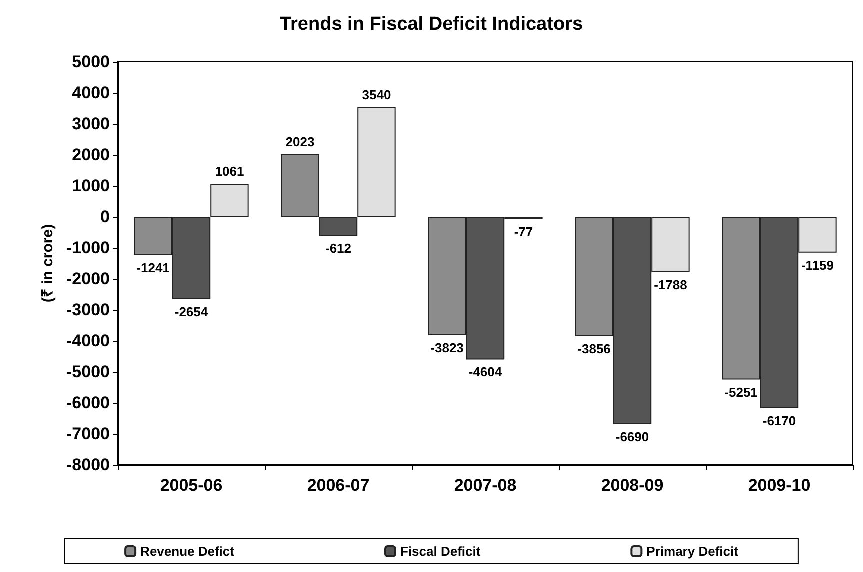 This screenshot has width=863, height=572. I want to click on y-tick-label: -5000, so click(88, 372).